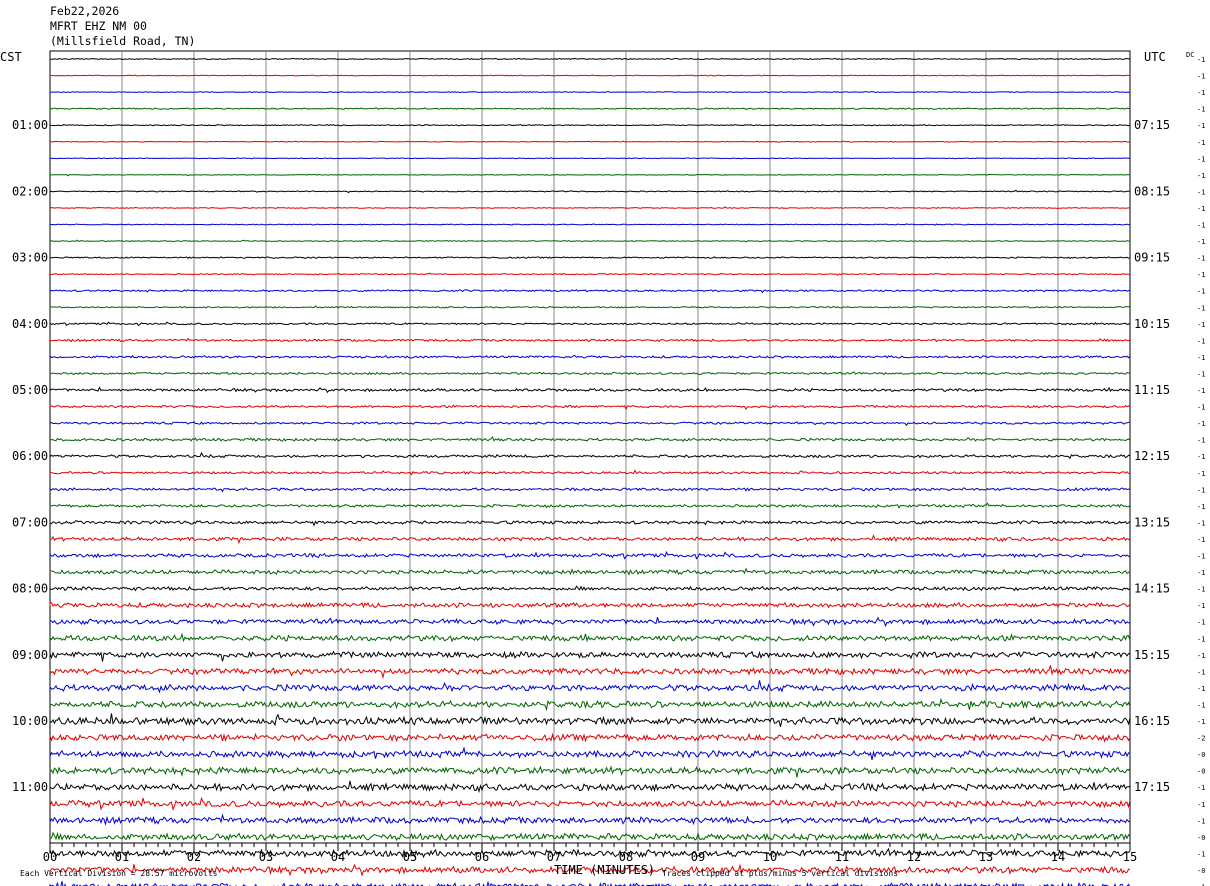 The image size is (1210, 886). What do you see at coordinates (842, 857) in the screenshot?
I see `x-tick-label: 11` at bounding box center [842, 857].